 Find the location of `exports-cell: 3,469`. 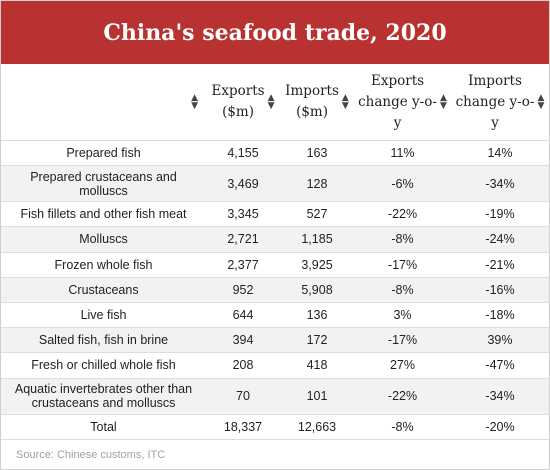

exports-cell: 3,469 is located at coordinates (243, 184).